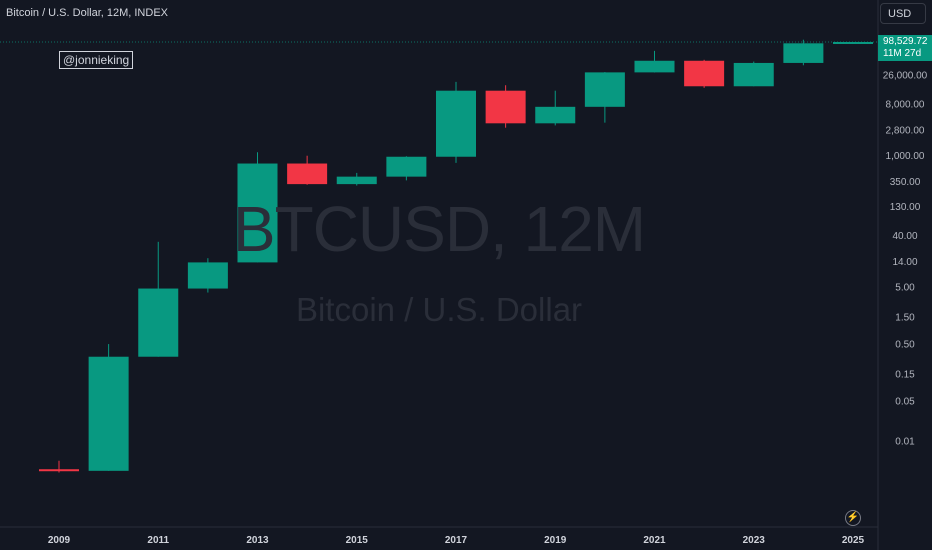 This screenshot has height=550, width=932. What do you see at coordinates (555, 540) in the screenshot?
I see `x-tick-label: 2019` at bounding box center [555, 540].